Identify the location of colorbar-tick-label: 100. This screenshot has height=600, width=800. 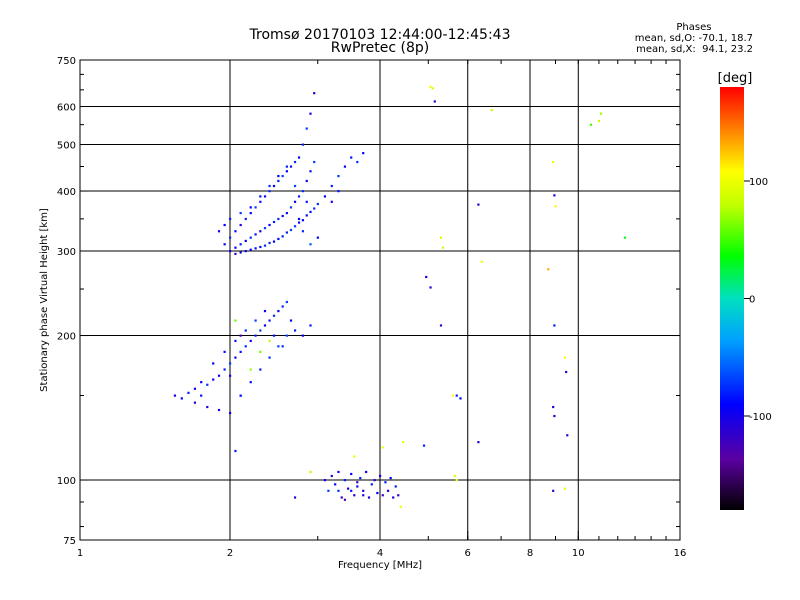
(758, 182).